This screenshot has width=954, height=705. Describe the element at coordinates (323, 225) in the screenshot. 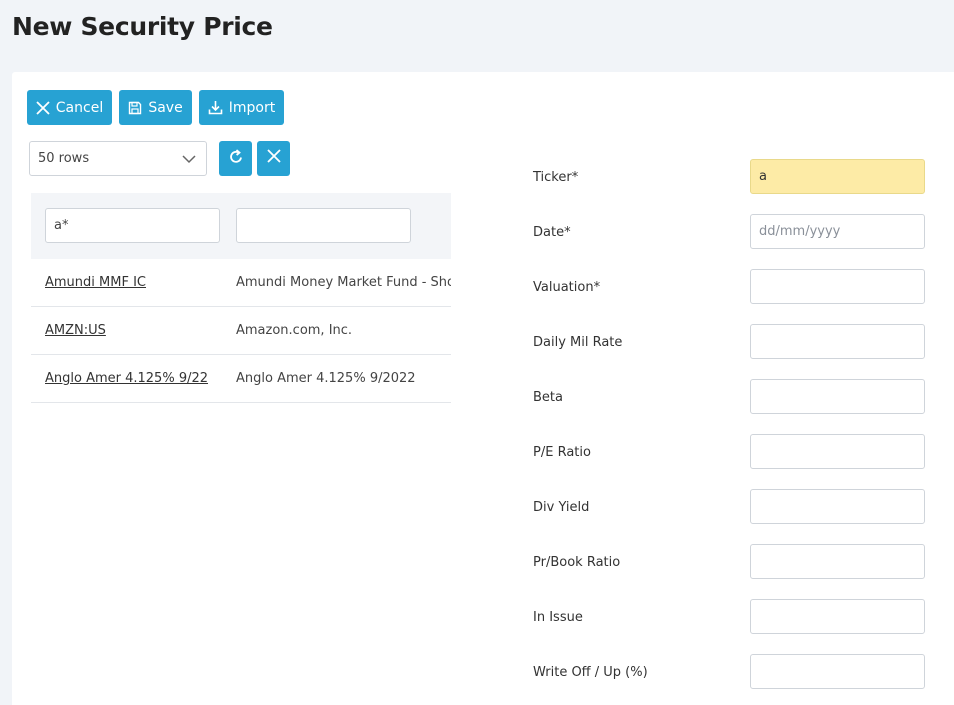

I see `name-filter-input` at that location.